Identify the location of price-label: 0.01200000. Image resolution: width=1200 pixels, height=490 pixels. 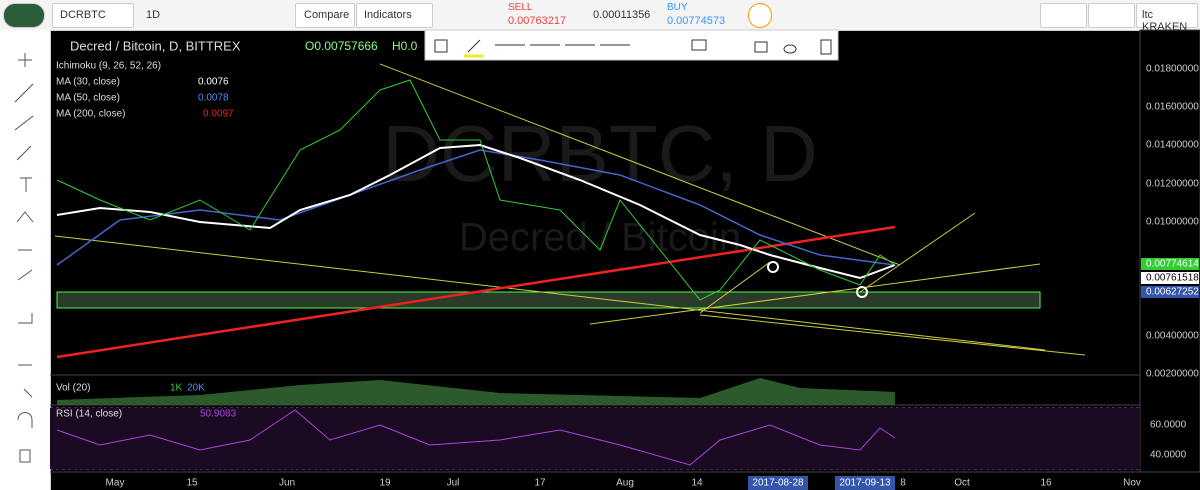
(1172, 184).